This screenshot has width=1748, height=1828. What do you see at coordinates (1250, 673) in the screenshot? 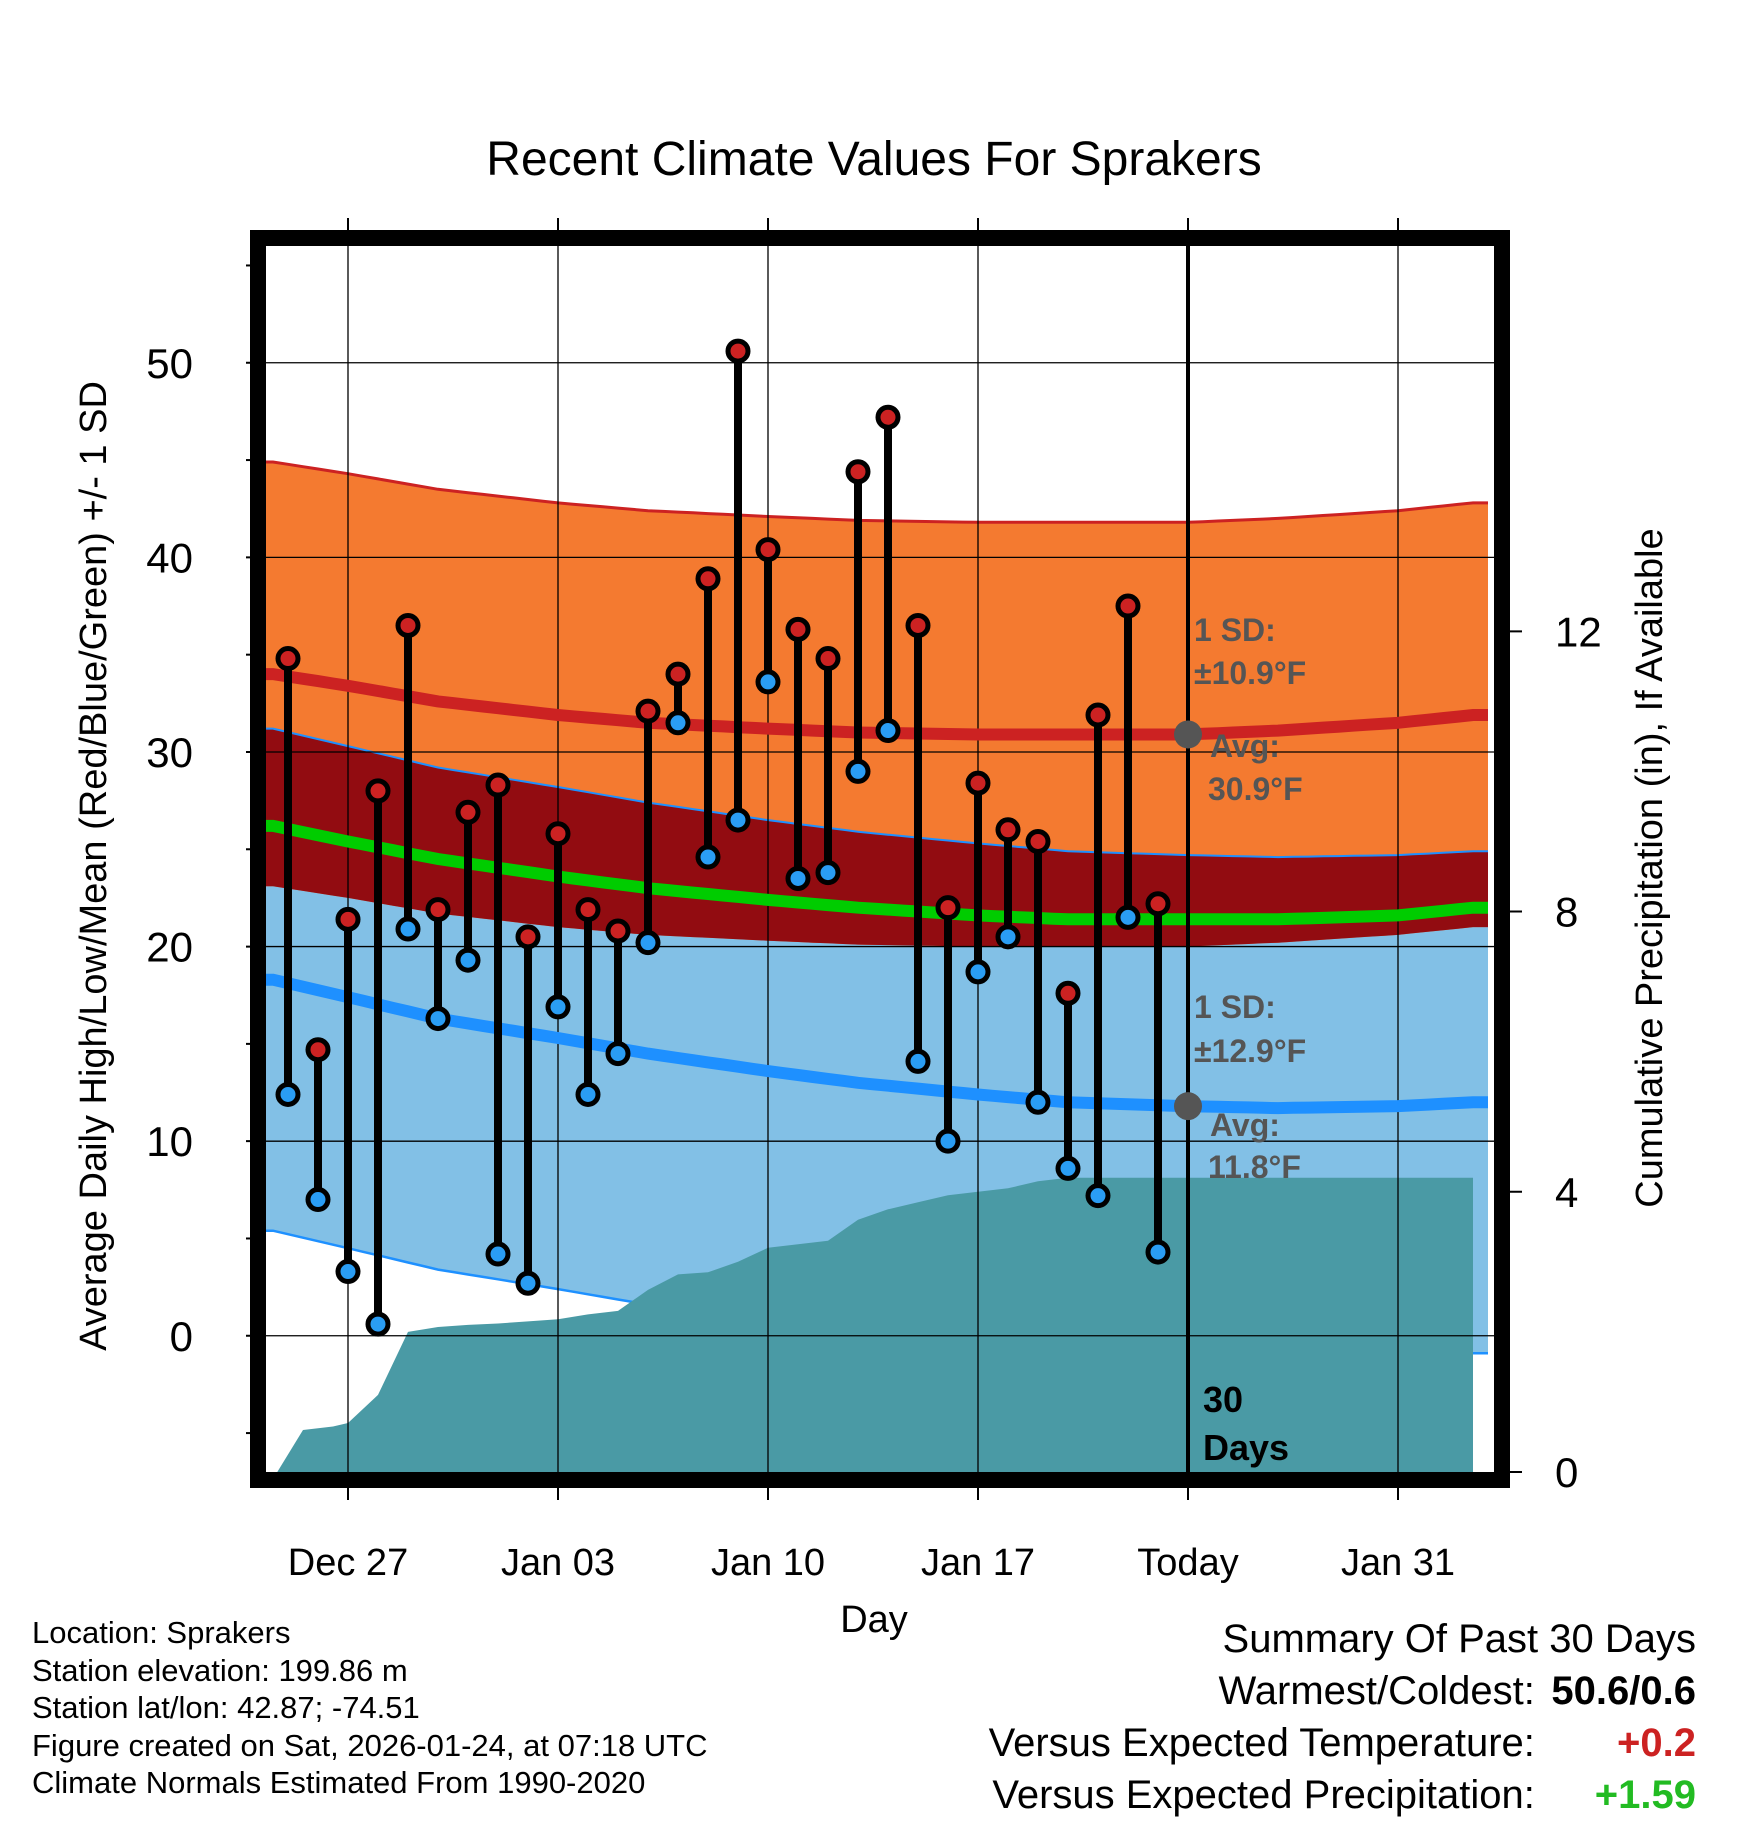
I see `high-sd-value: ±10.9°F` at bounding box center [1250, 673].